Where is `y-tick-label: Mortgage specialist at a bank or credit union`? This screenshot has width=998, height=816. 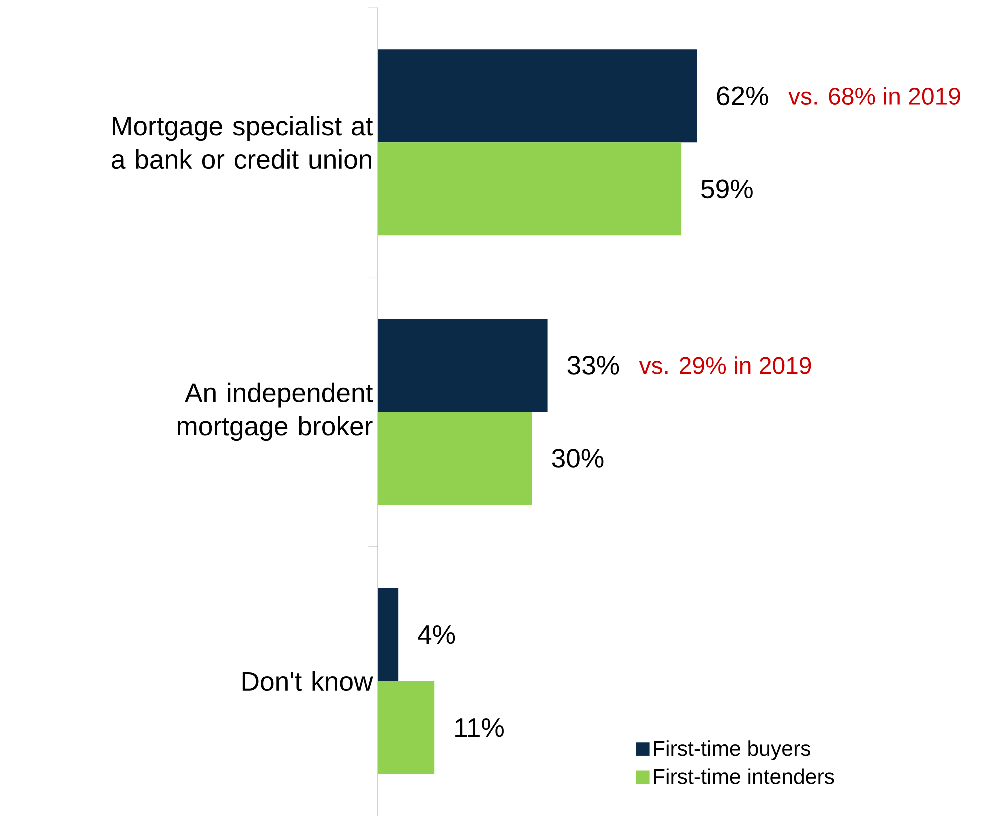
y-tick-label: Mortgage specialist at a bank or credit union is located at coordinates (243, 143).